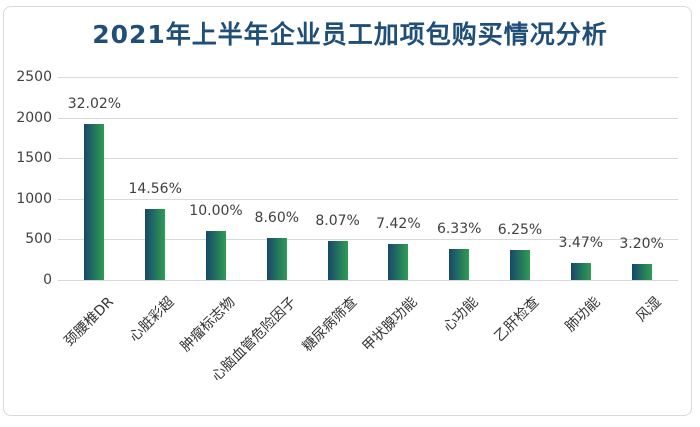 Image resolution: width=700 pixels, height=427 pixels. Describe the element at coordinates (337, 220) in the screenshot. I see `bar-value-label: 8.07%` at that location.